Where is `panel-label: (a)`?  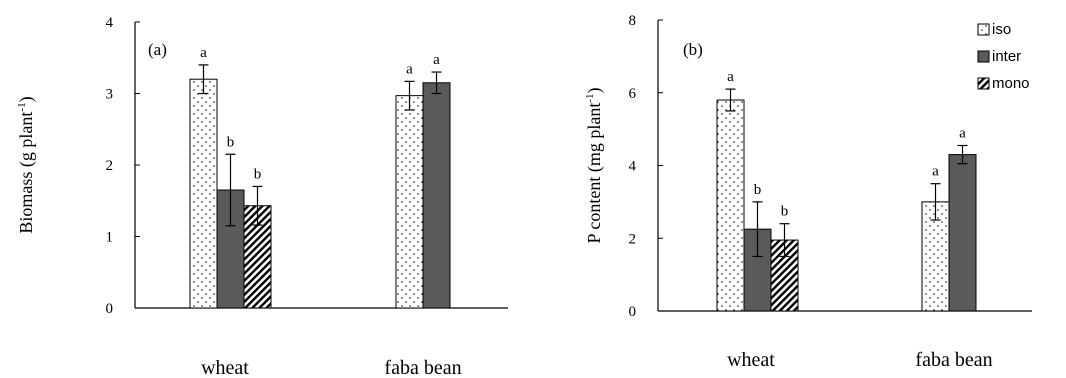 panel-label: (a) is located at coordinates (157, 49).